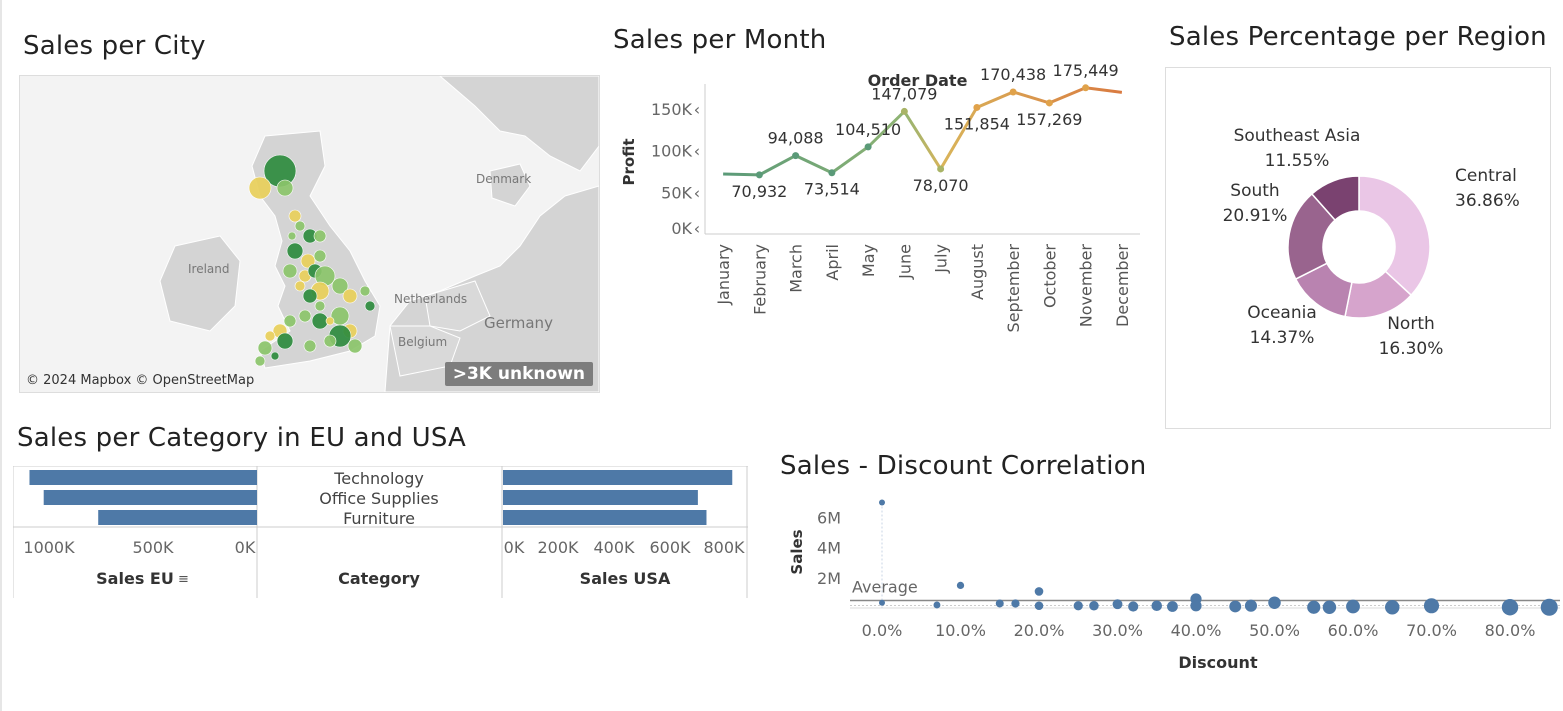 The height and width of the screenshot is (711, 1563). What do you see at coordinates (312, 260) in the screenshot?
I see `map-city-markers` at bounding box center [312, 260].